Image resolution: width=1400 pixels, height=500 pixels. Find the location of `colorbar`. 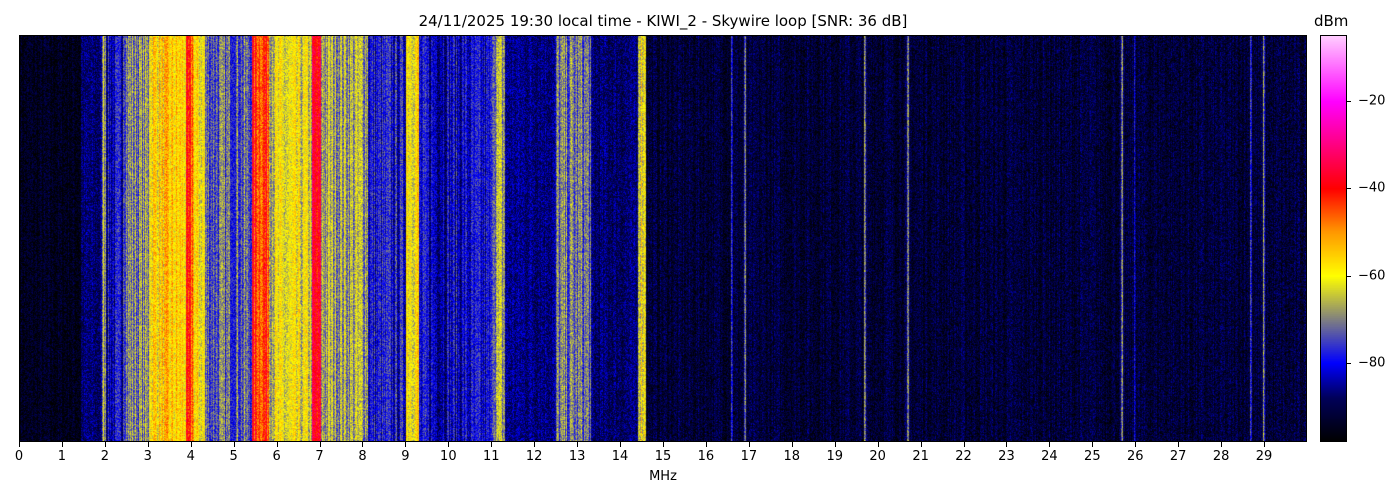

colorbar is located at coordinates (1333, 238).